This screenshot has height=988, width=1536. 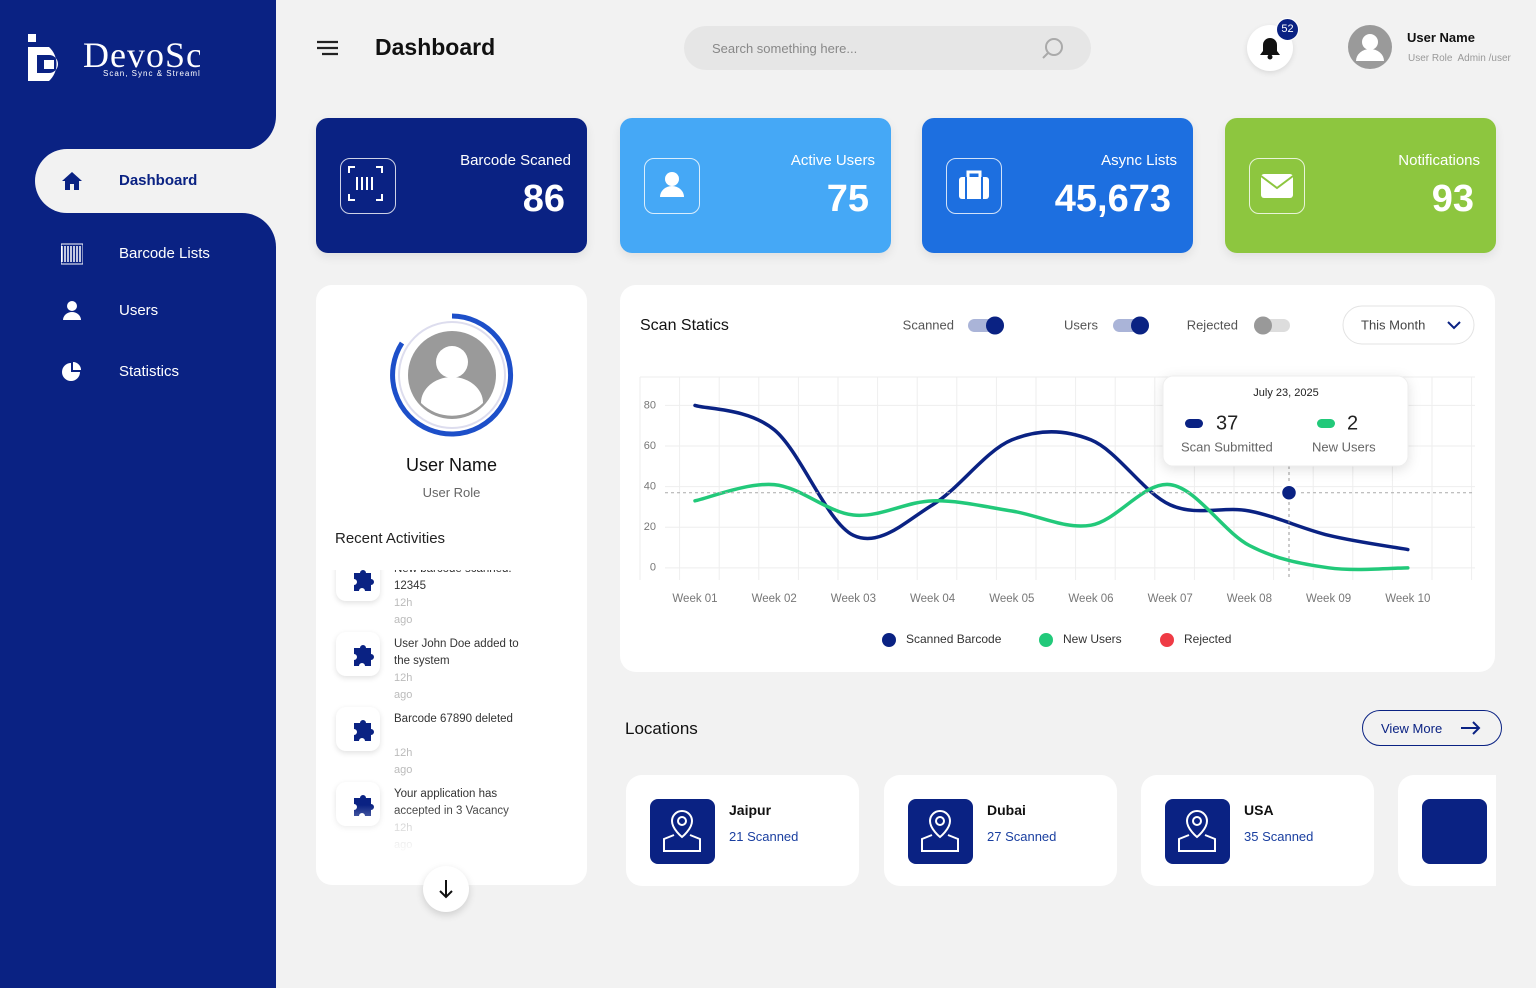 What do you see at coordinates (446, 889) in the screenshot?
I see `scroll-down-button` at bounding box center [446, 889].